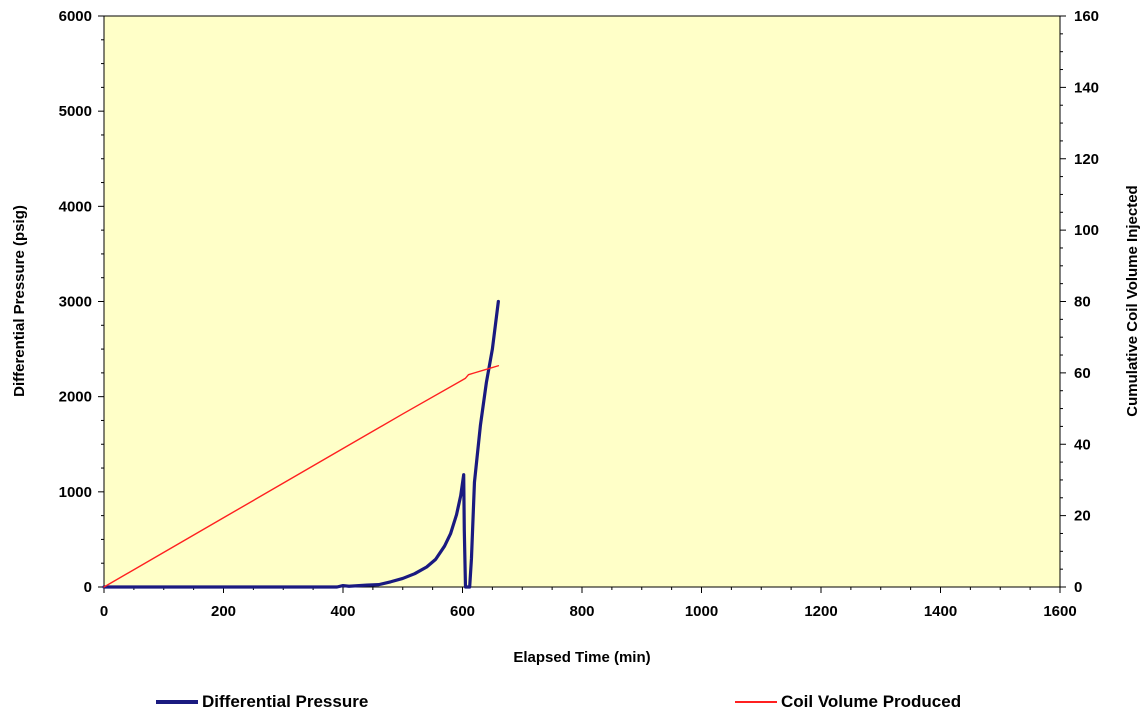 Image resolution: width=1143 pixels, height=717 pixels. I want to click on legend-swatch-differential-pressure, so click(177, 702).